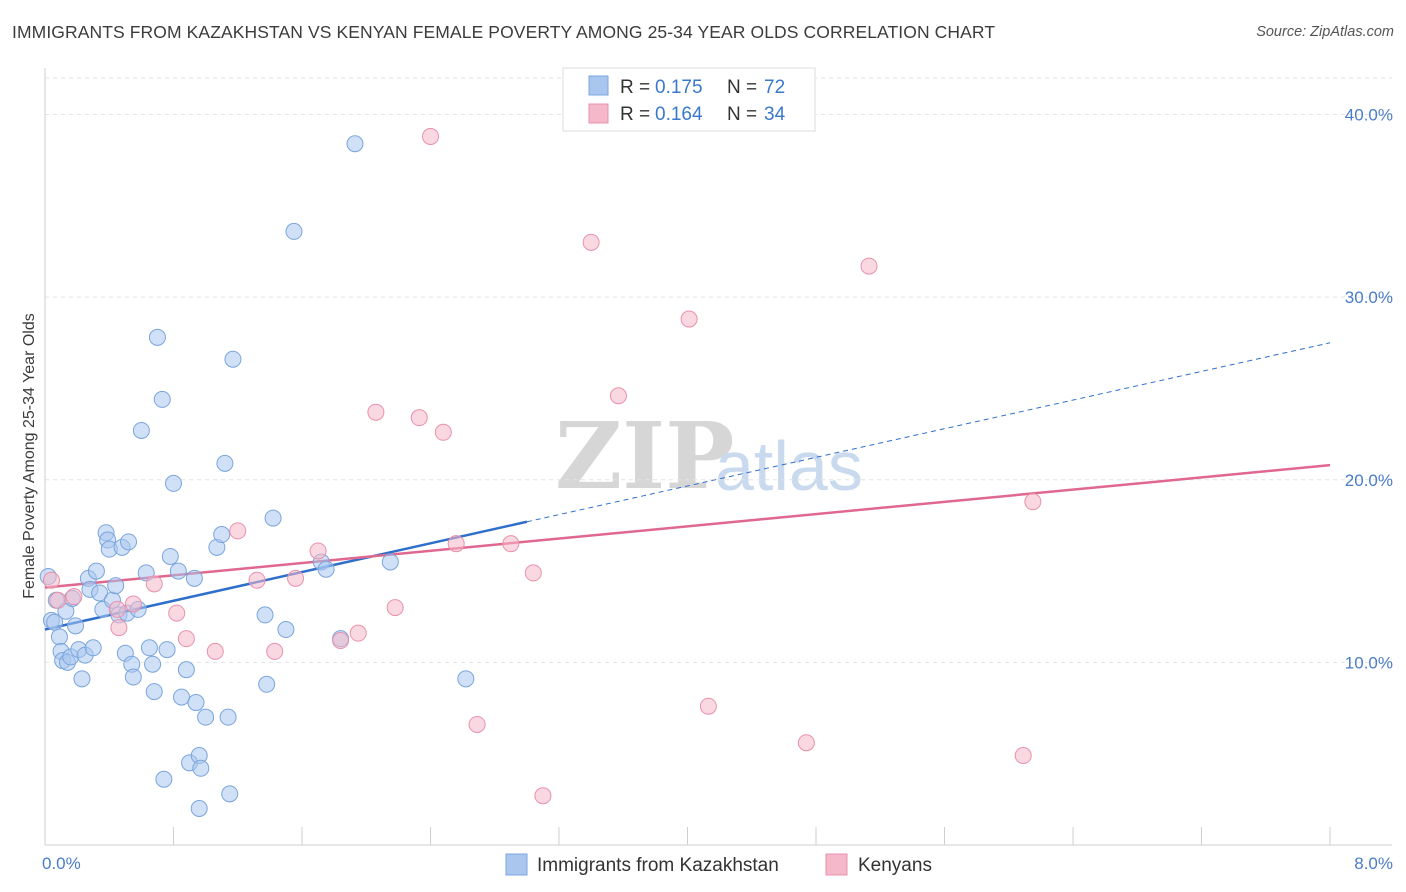 The width and height of the screenshot is (1406, 892). I want to click on legend-n-label-kenyans: N =, so click(742, 114).